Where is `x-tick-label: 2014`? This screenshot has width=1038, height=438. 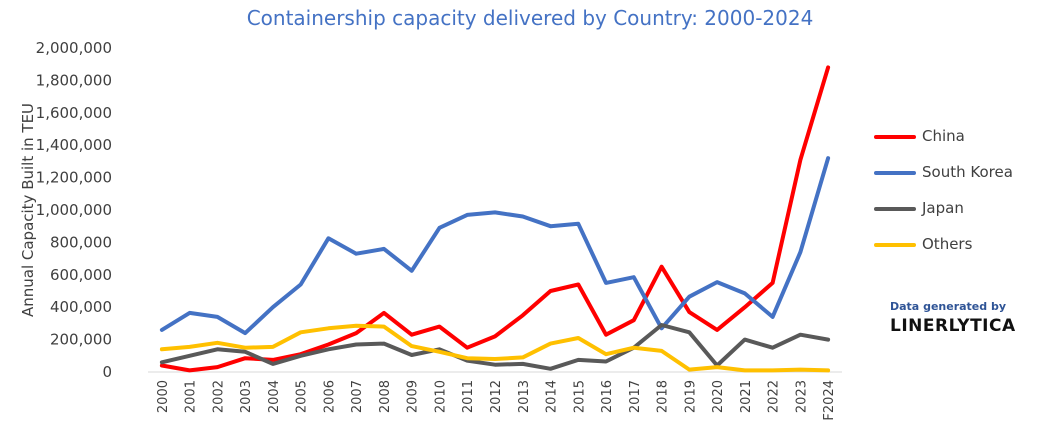
x-tick-label: 2014 is located at coordinates (552, 396).